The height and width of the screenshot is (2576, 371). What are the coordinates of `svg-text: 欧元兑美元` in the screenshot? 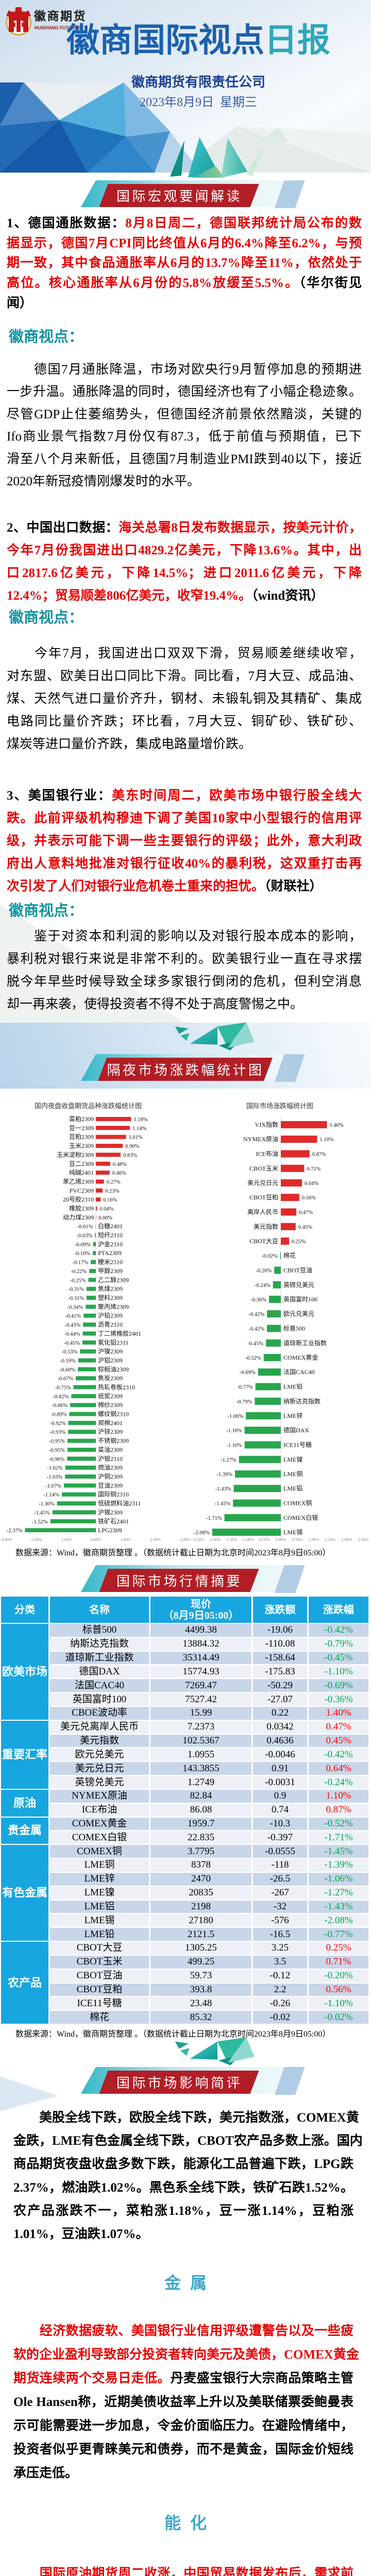 It's located at (298, 1313).